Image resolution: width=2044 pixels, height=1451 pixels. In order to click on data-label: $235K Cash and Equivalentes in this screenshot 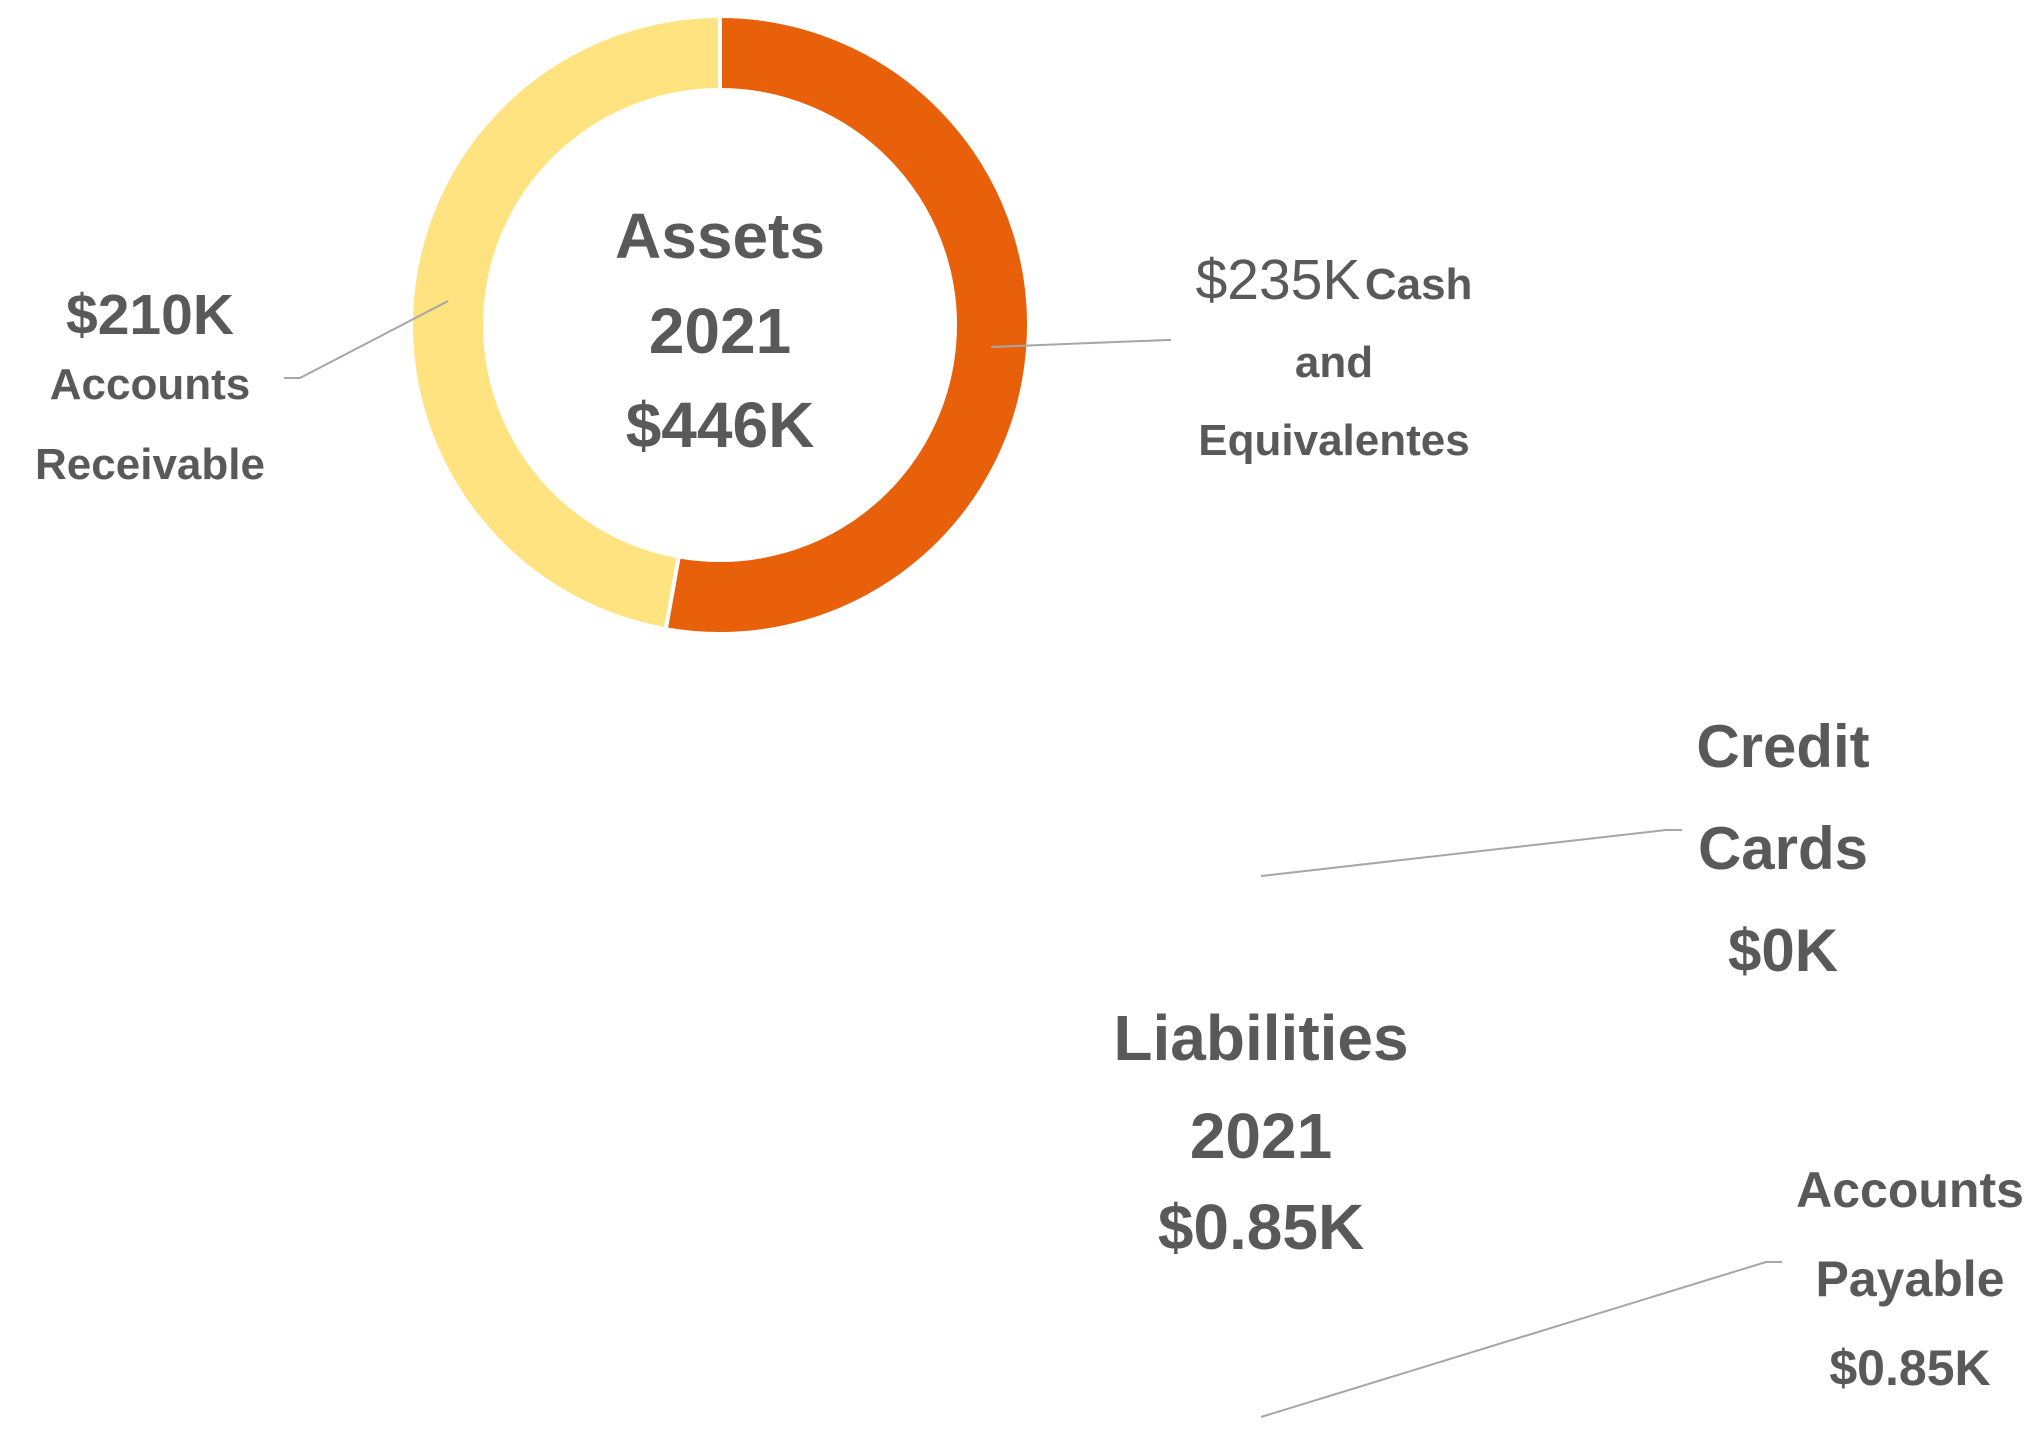, I will do `click(1334, 365)`.